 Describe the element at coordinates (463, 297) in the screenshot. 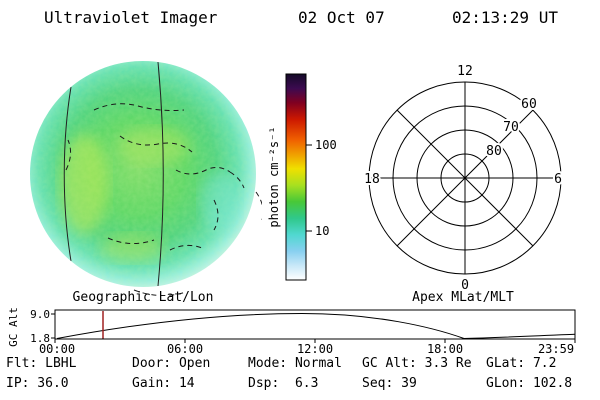

I see `apex-caption: Apex MLat/MLT` at that location.